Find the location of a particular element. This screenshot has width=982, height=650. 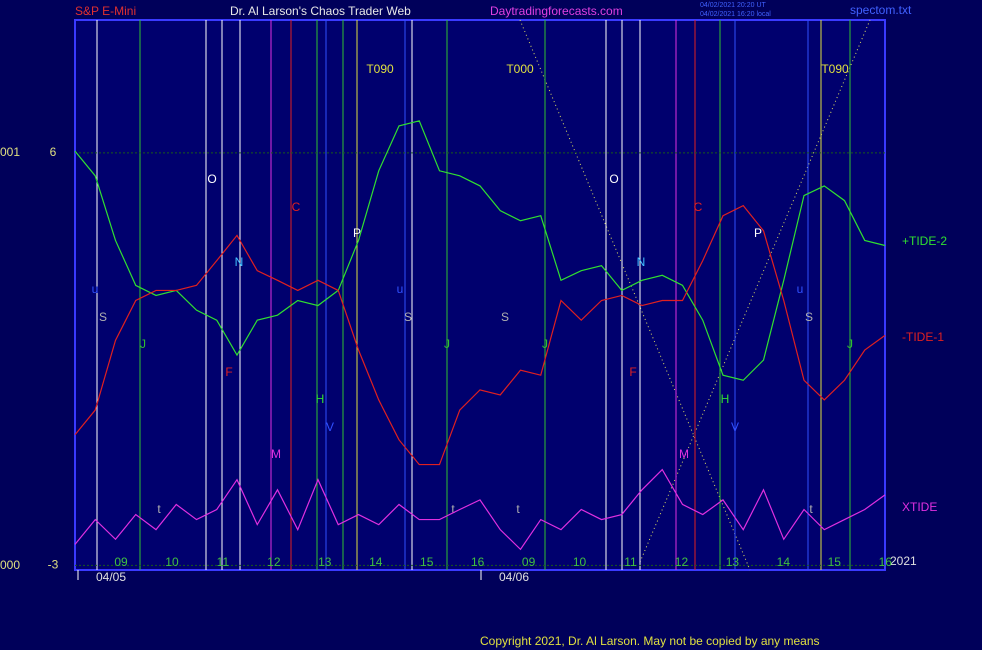

legend-label: XTIDE is located at coordinates (919, 507).